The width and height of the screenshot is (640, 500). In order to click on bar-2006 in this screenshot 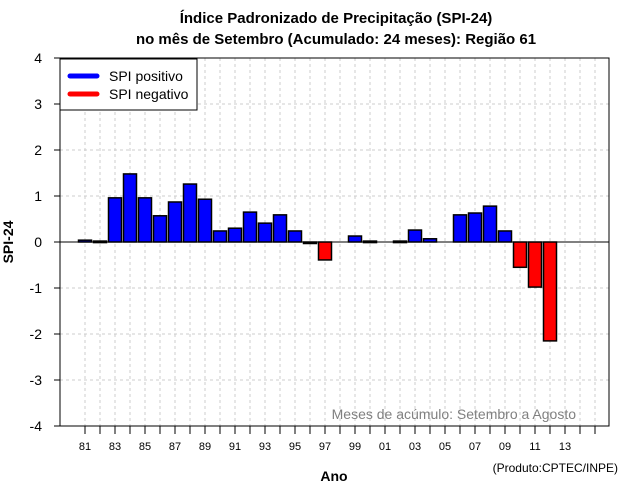, I will do `click(460, 228)`.